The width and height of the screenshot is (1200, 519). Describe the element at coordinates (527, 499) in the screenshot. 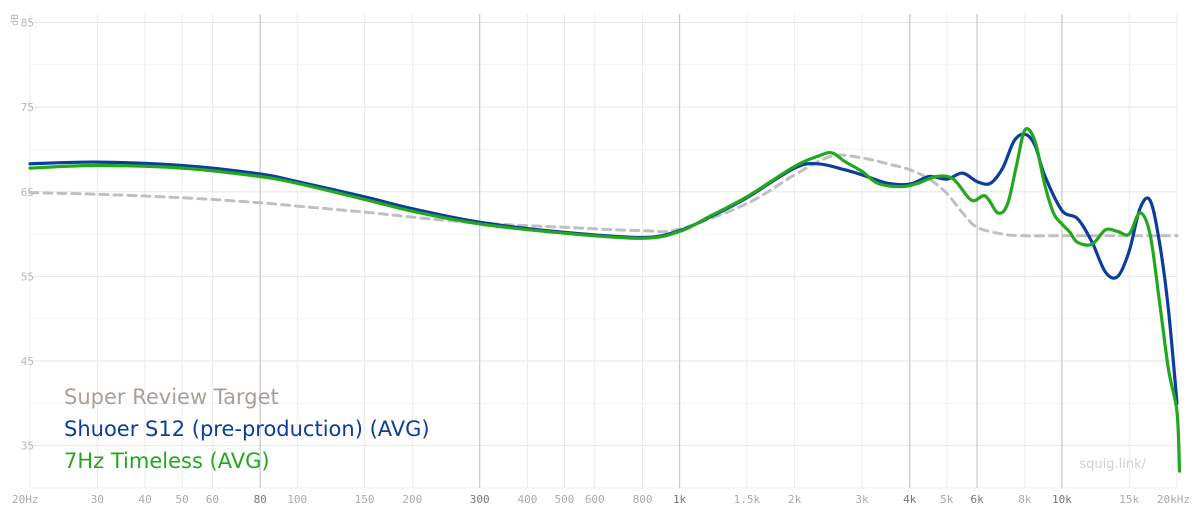

I see `x-tick-label: 400` at that location.